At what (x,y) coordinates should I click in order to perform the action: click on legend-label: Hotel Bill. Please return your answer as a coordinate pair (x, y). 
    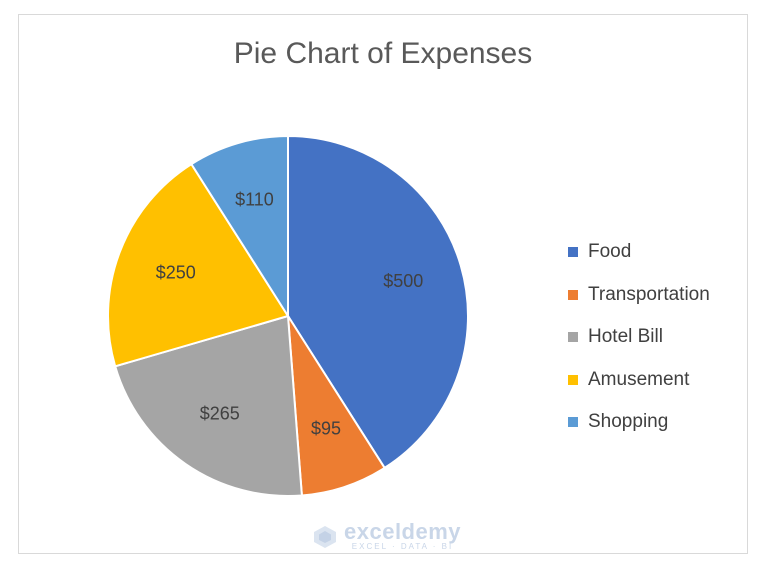
    Looking at the image, I should click on (625, 337).